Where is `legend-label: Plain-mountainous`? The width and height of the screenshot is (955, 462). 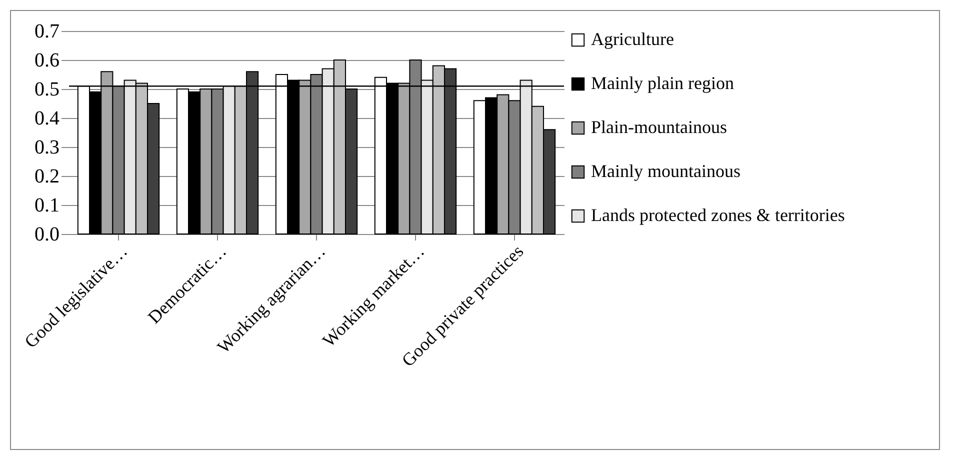 legend-label: Plain-mountainous is located at coordinates (659, 127).